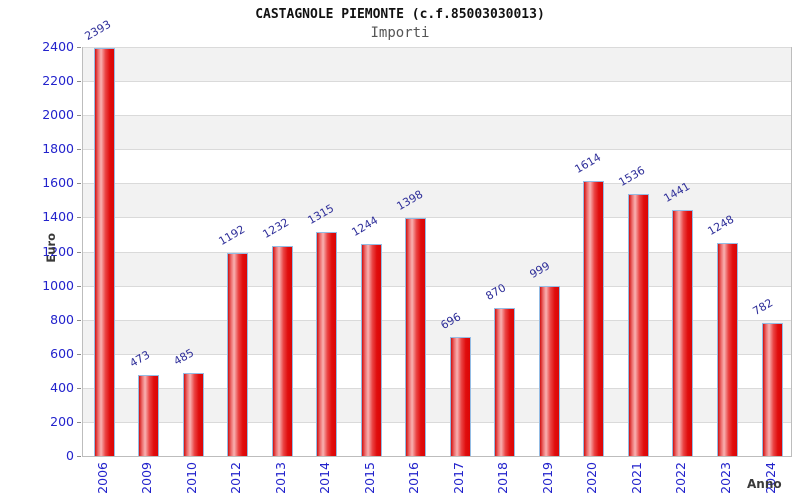 The image size is (800, 500). Describe the element at coordinates (62, 353) in the screenshot. I see `y-tick-label: 600` at that location.